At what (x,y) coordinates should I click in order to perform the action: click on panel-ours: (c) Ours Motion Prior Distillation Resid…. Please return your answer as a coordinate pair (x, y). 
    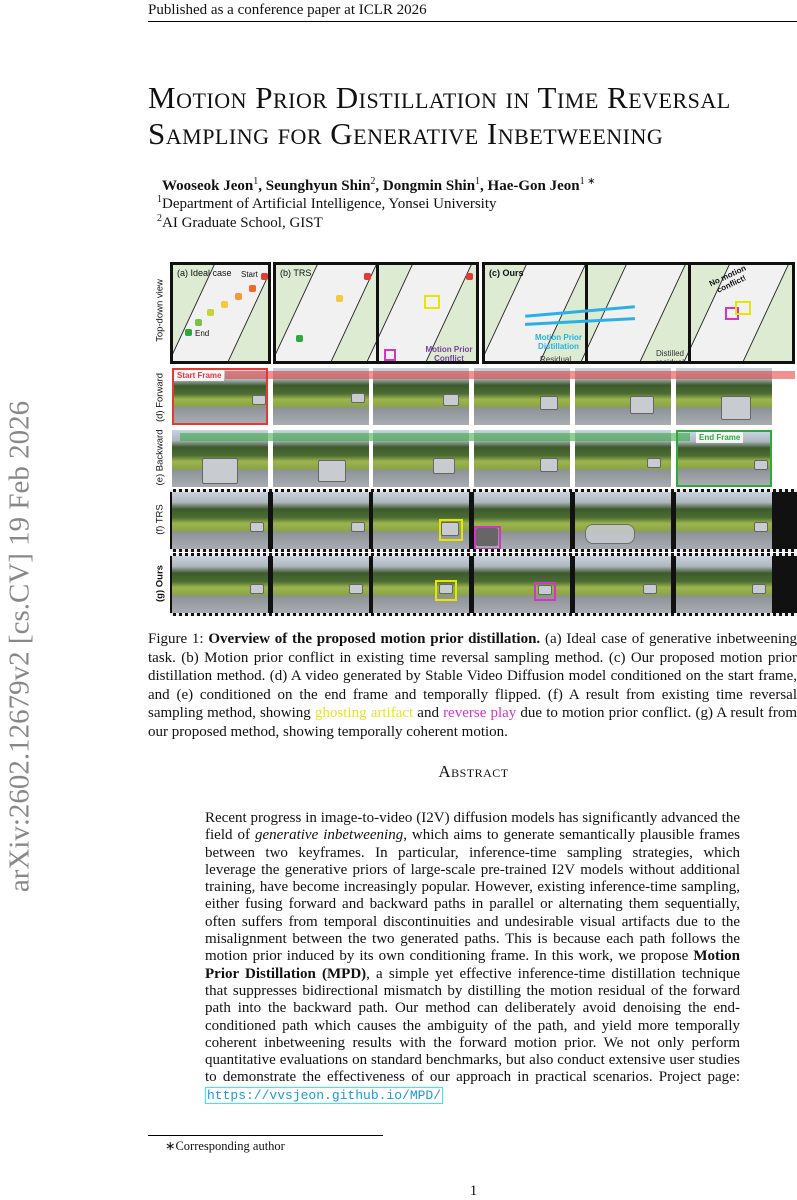
    Looking at the image, I should click on (638, 313).